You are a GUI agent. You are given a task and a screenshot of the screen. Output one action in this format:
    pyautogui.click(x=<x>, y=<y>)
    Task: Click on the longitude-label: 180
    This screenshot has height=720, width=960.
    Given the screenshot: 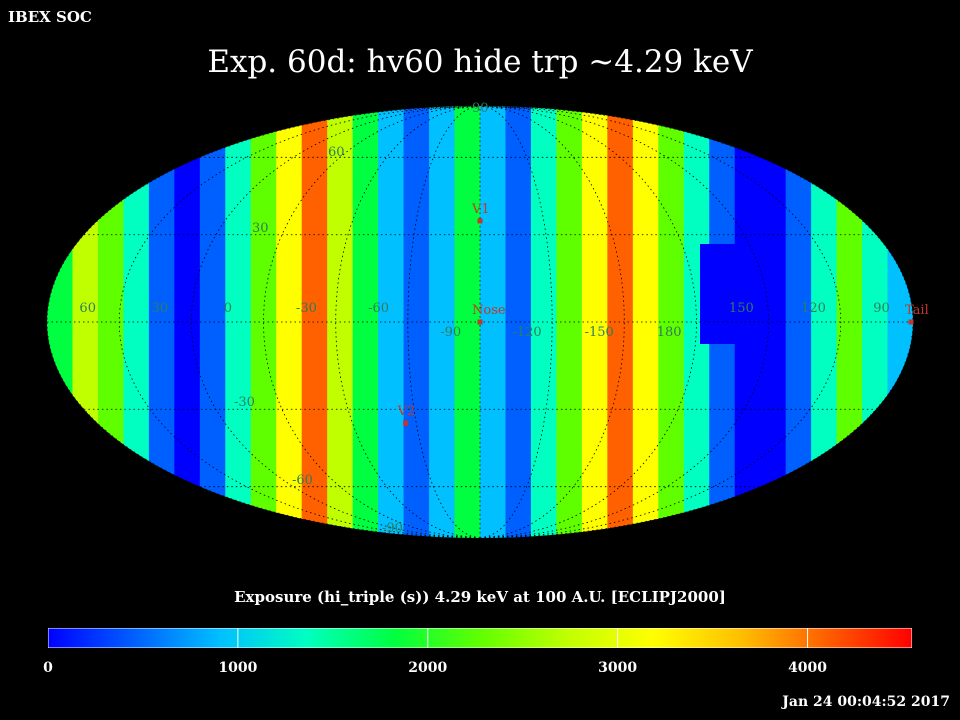 What is the action you would take?
    pyautogui.click(x=669, y=332)
    